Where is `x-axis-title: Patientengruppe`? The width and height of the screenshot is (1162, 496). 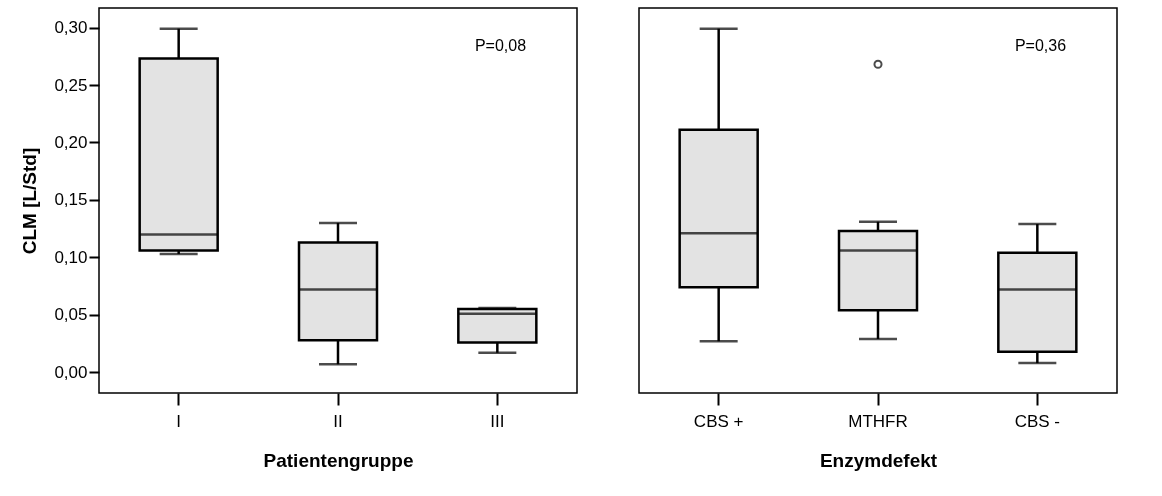 x-axis-title: Patientengruppe is located at coordinates (338, 460).